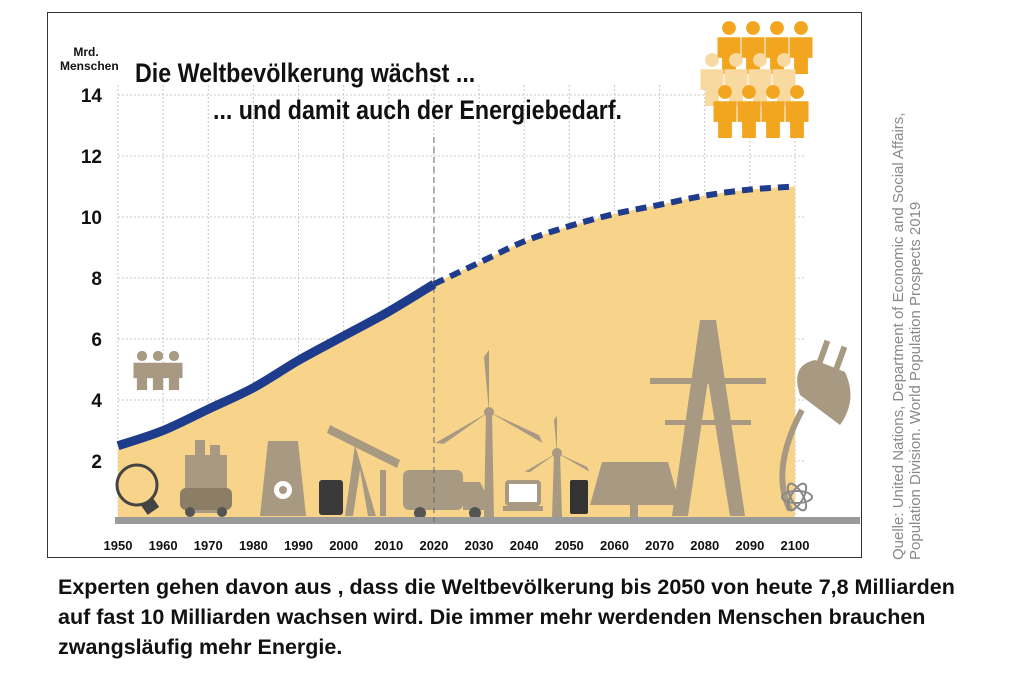  What do you see at coordinates (206, 478) in the screenshot?
I see `factory-car-icon` at bounding box center [206, 478].